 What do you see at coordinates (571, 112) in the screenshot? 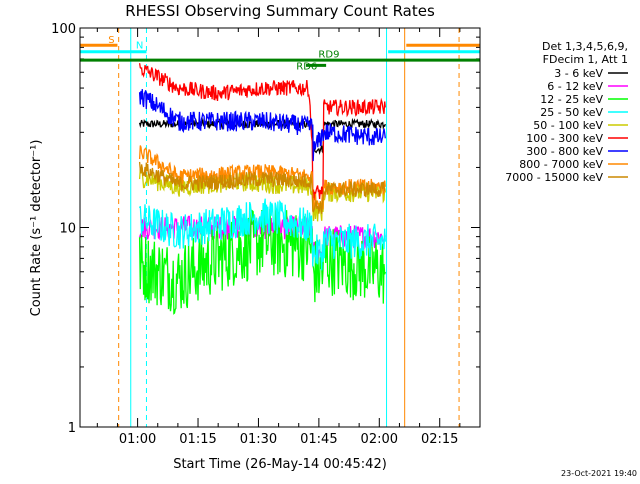
I see `legend-entry-label: 25 - 50 keV` at bounding box center [571, 112].